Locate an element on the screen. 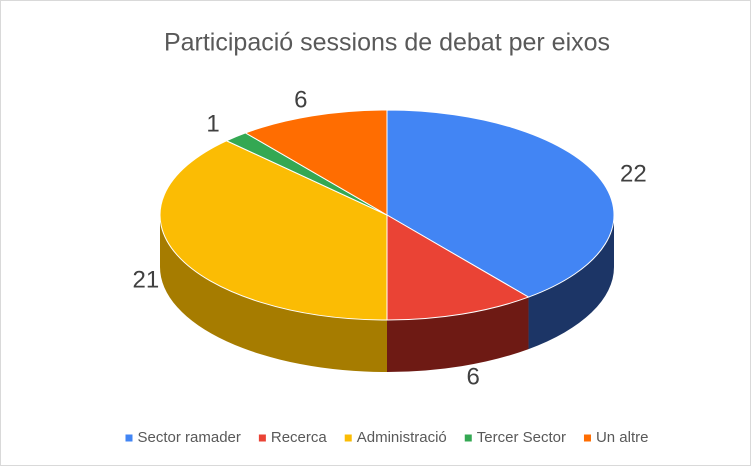  chart-title: Participació sessions de debat per eixos is located at coordinates (387, 43).